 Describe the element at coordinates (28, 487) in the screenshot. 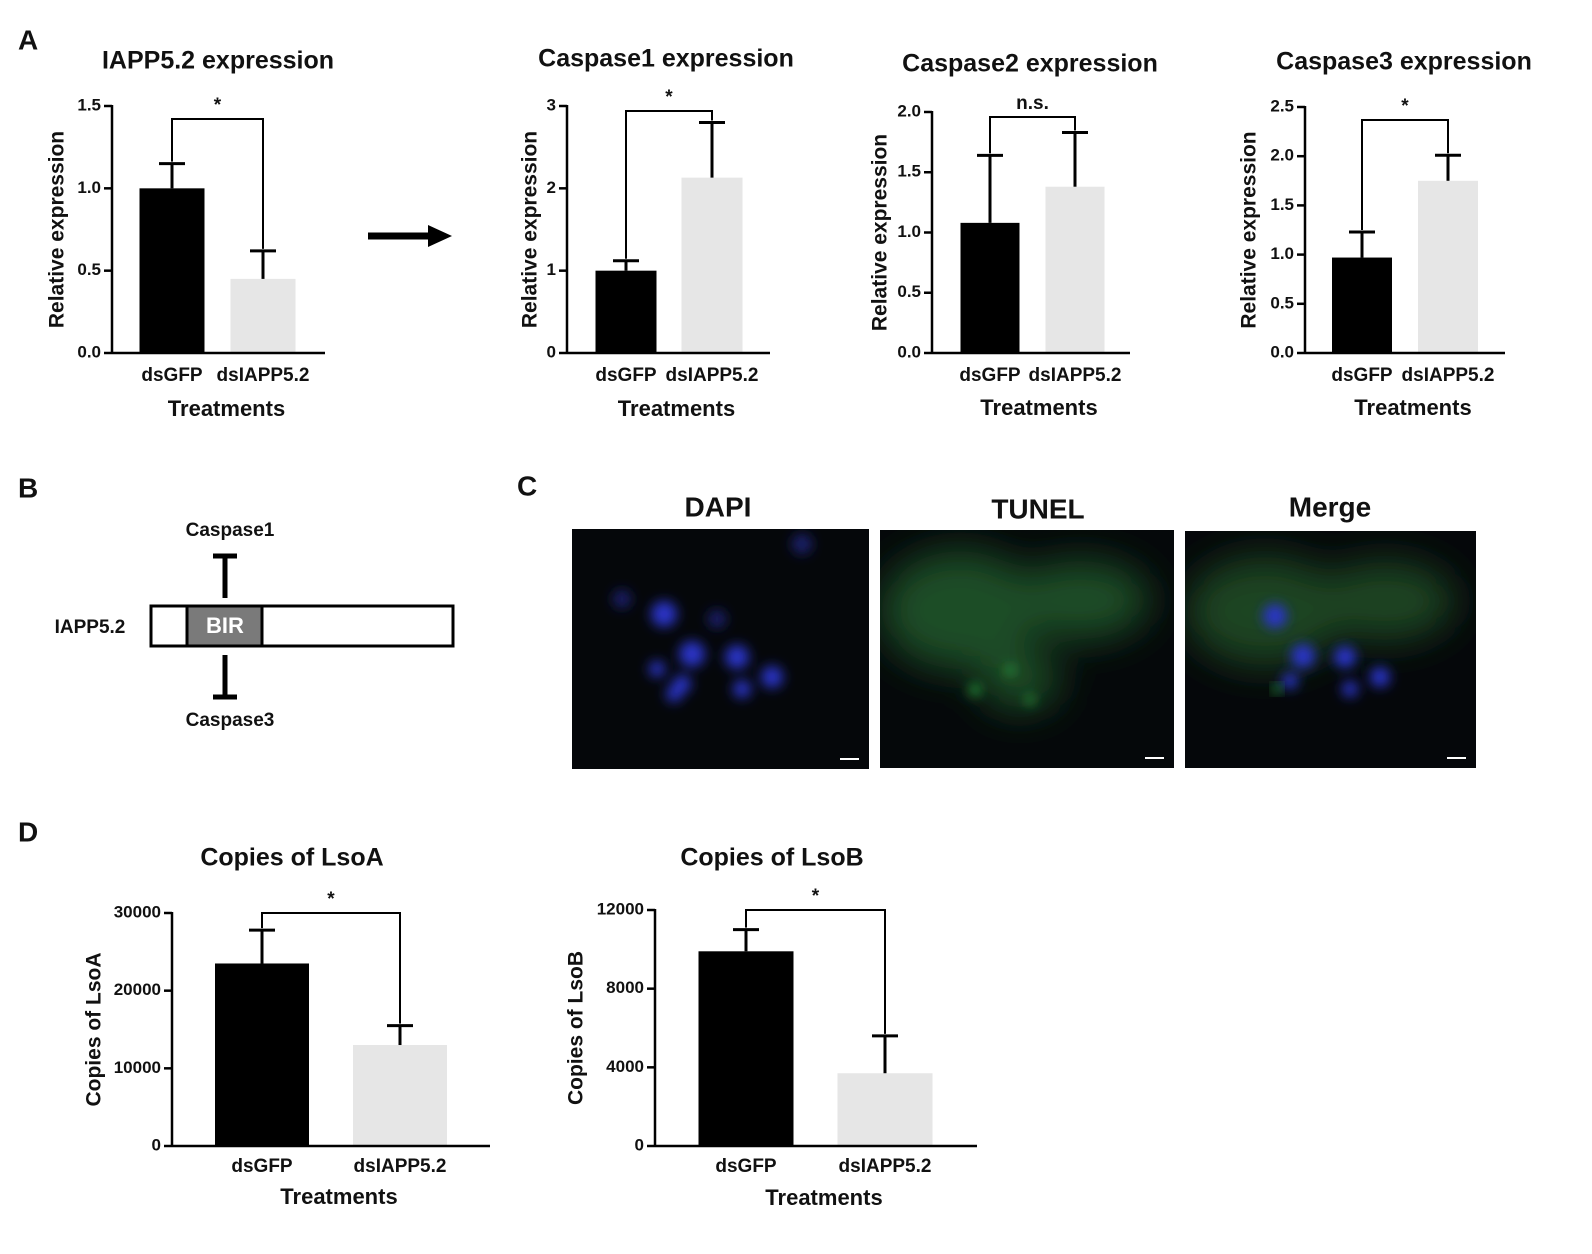

I see `panel-label: B` at that location.